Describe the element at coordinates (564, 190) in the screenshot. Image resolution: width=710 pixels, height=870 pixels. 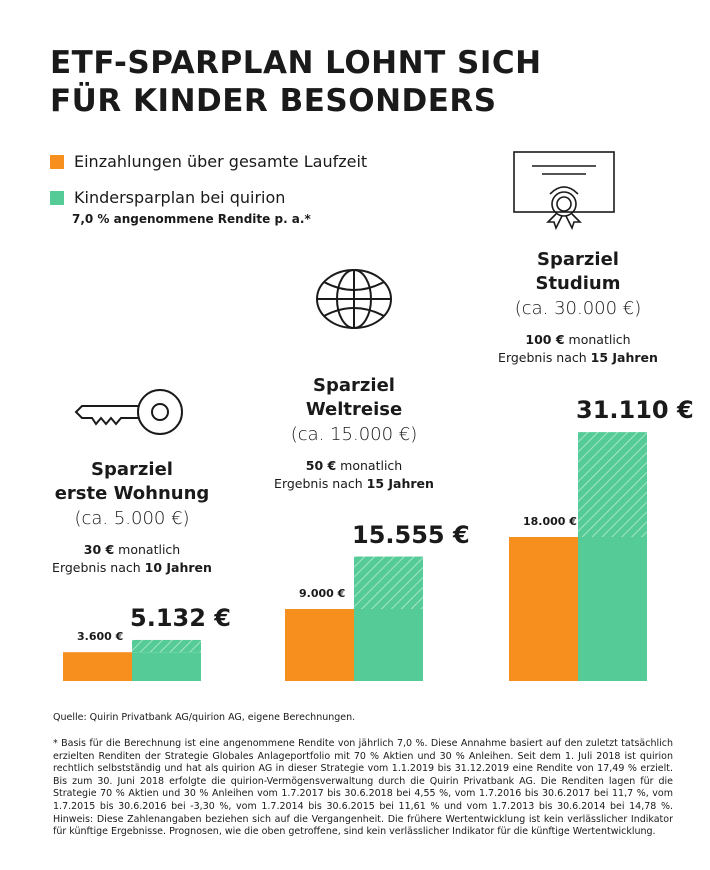
I see `certificate-icon` at that location.